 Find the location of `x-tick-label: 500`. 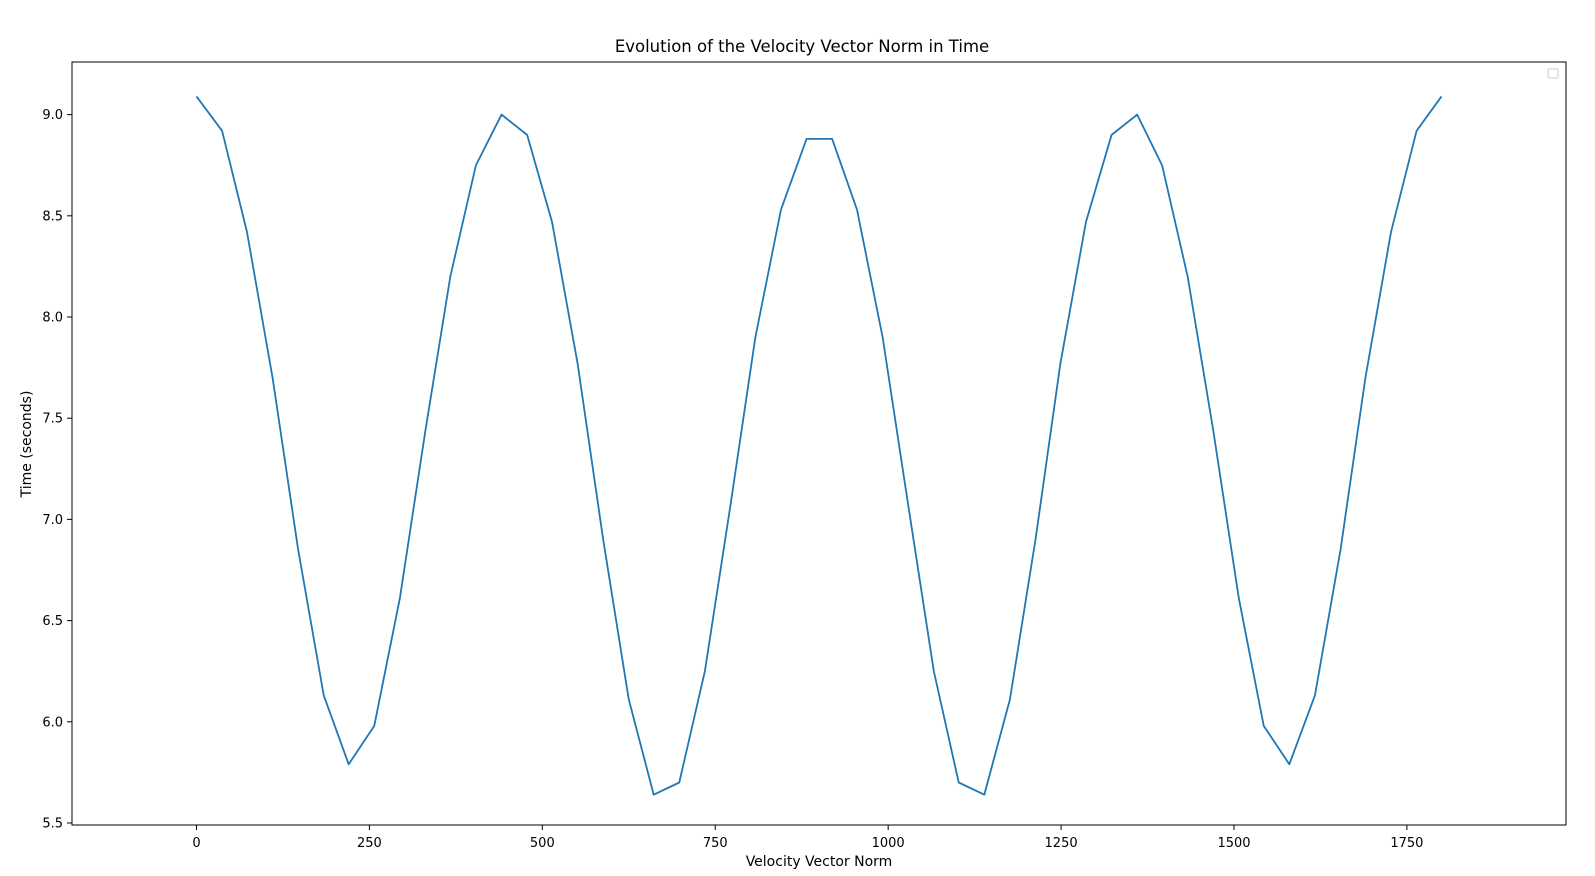

x-tick-label: 500 is located at coordinates (542, 843).